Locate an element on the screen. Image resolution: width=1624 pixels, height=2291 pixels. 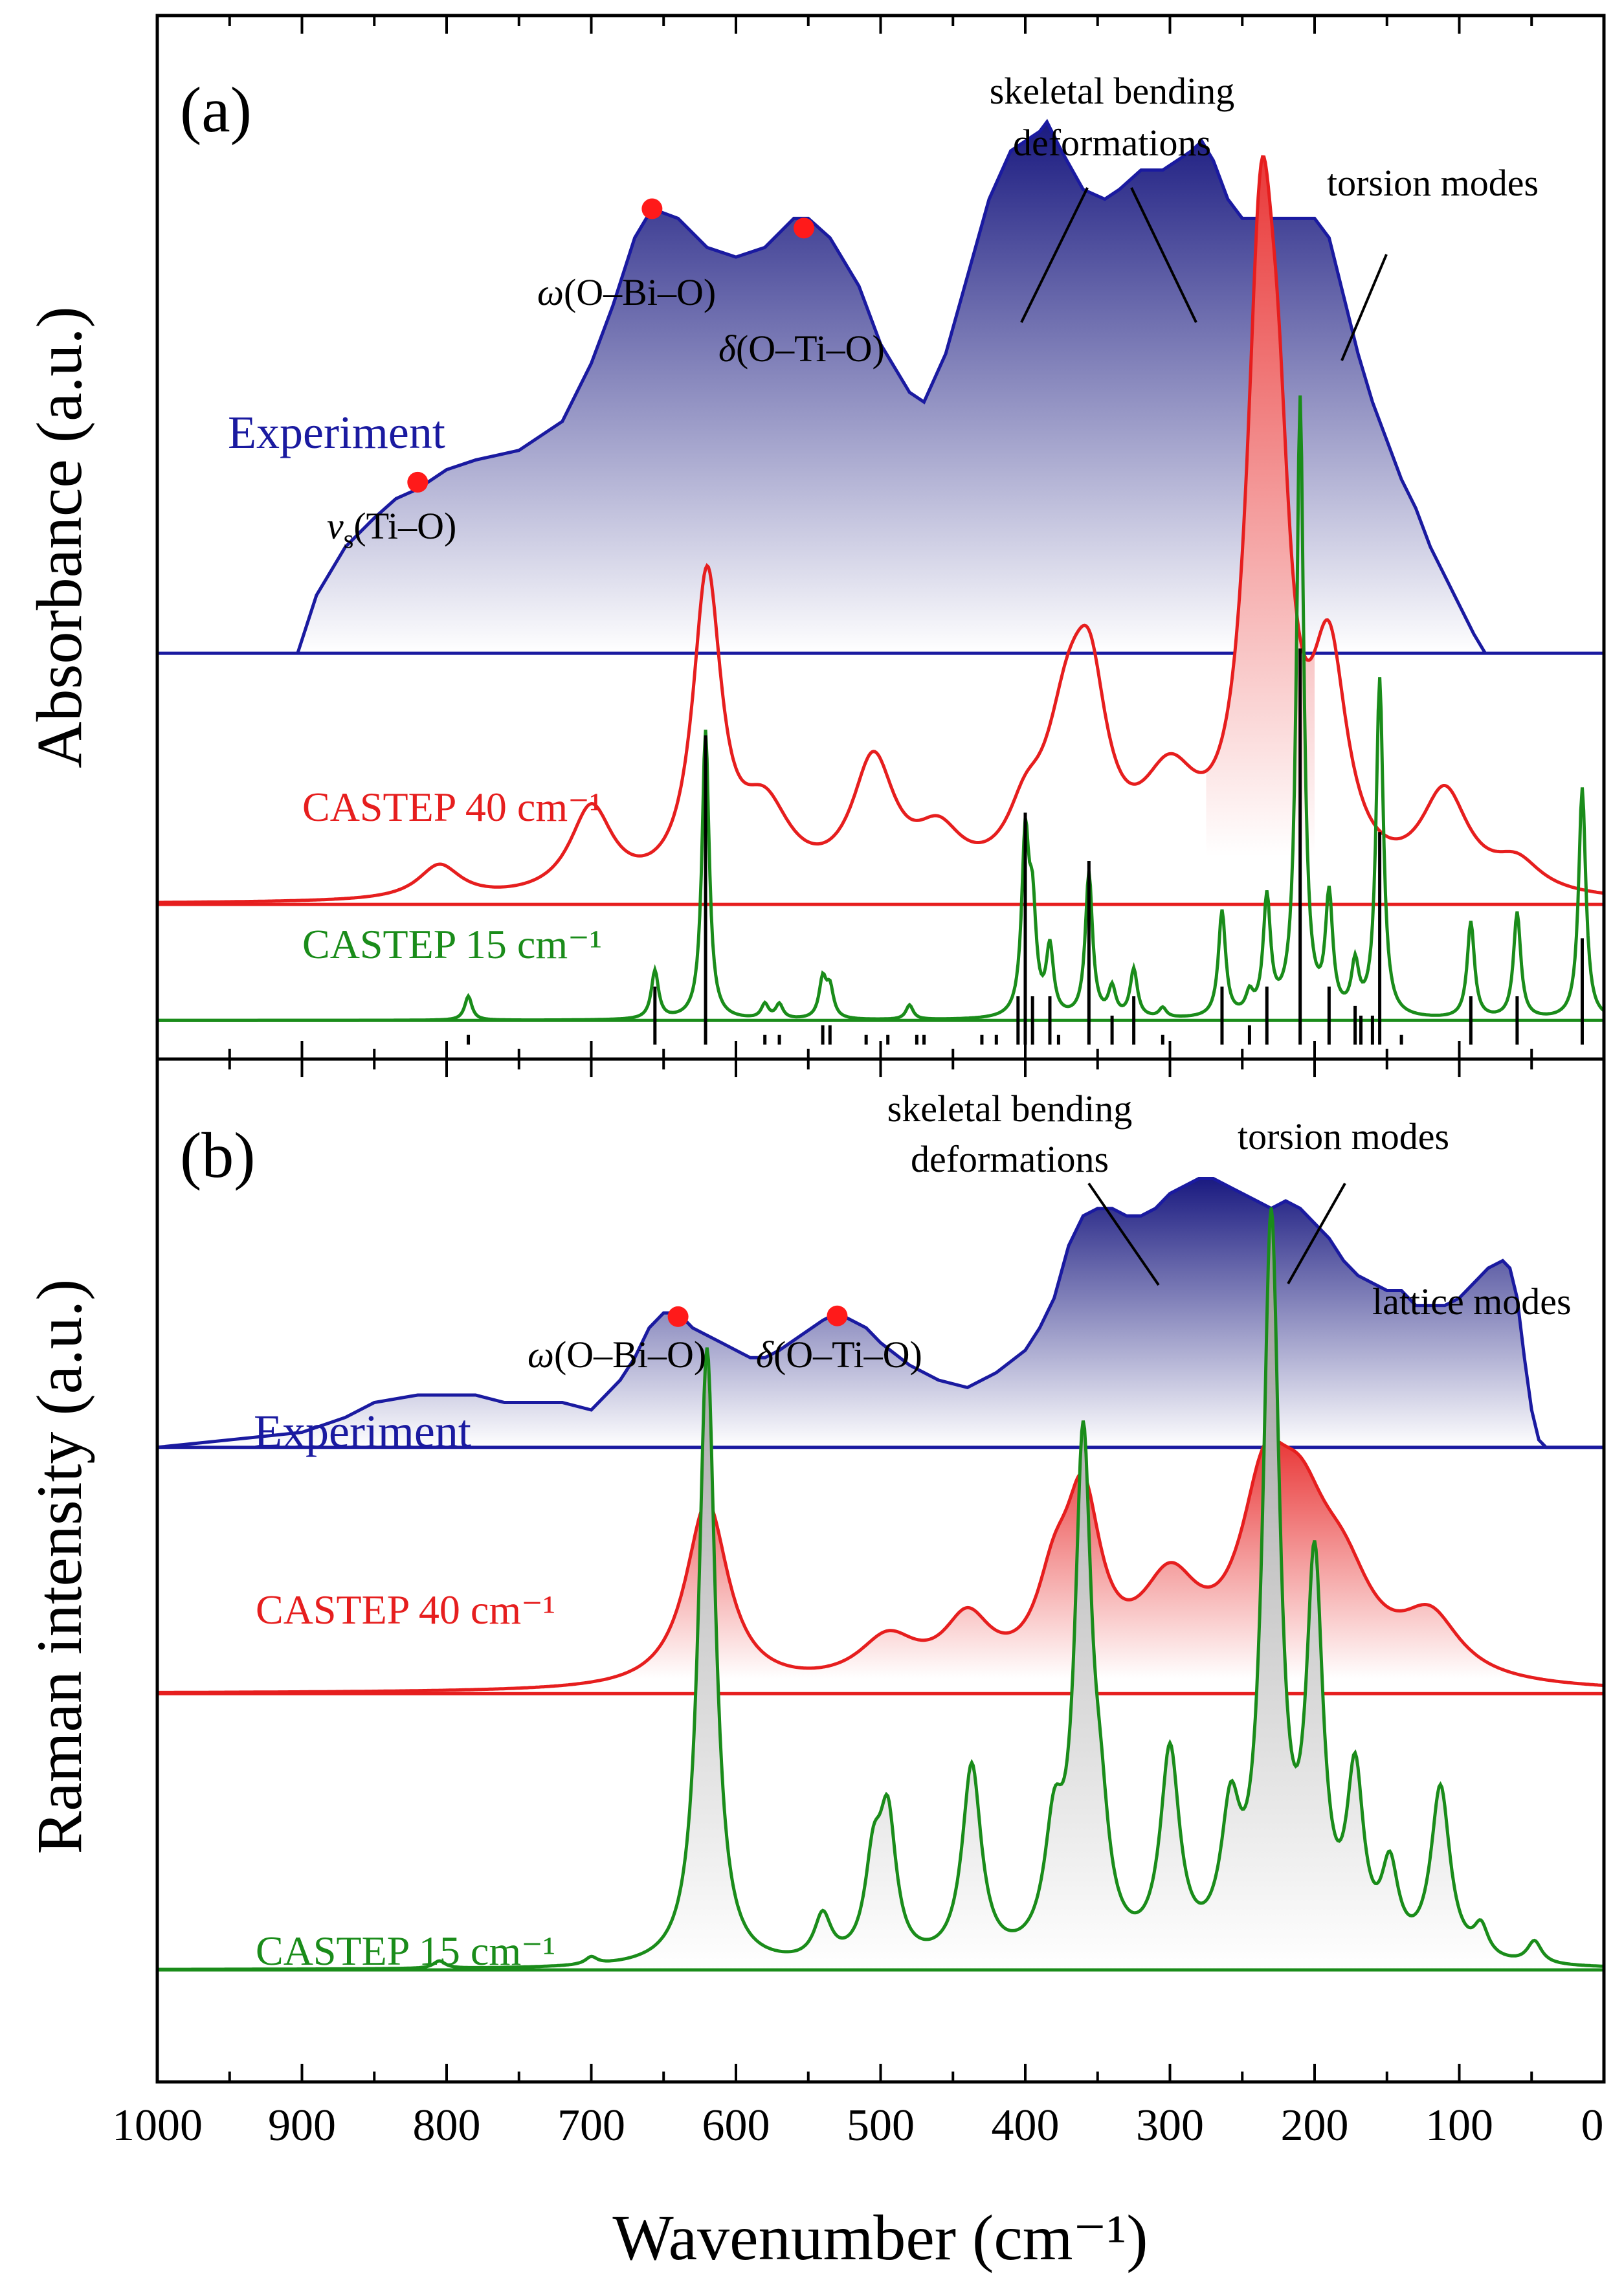
panel-b-experiment-fill is located at coordinates (881, 1312).